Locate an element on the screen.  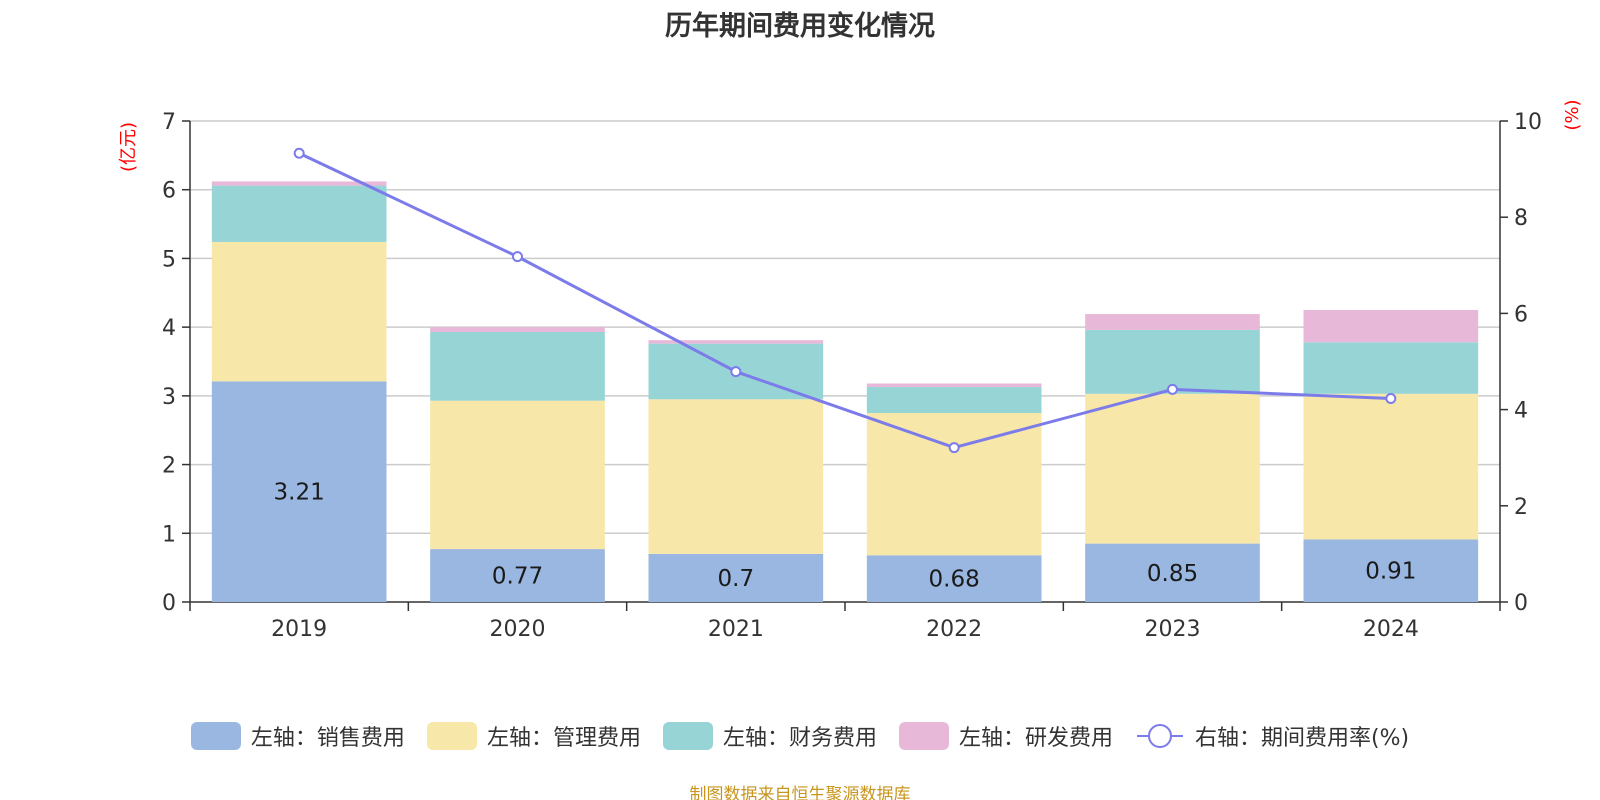
bar-data-label: 0.77 is located at coordinates (517, 577).